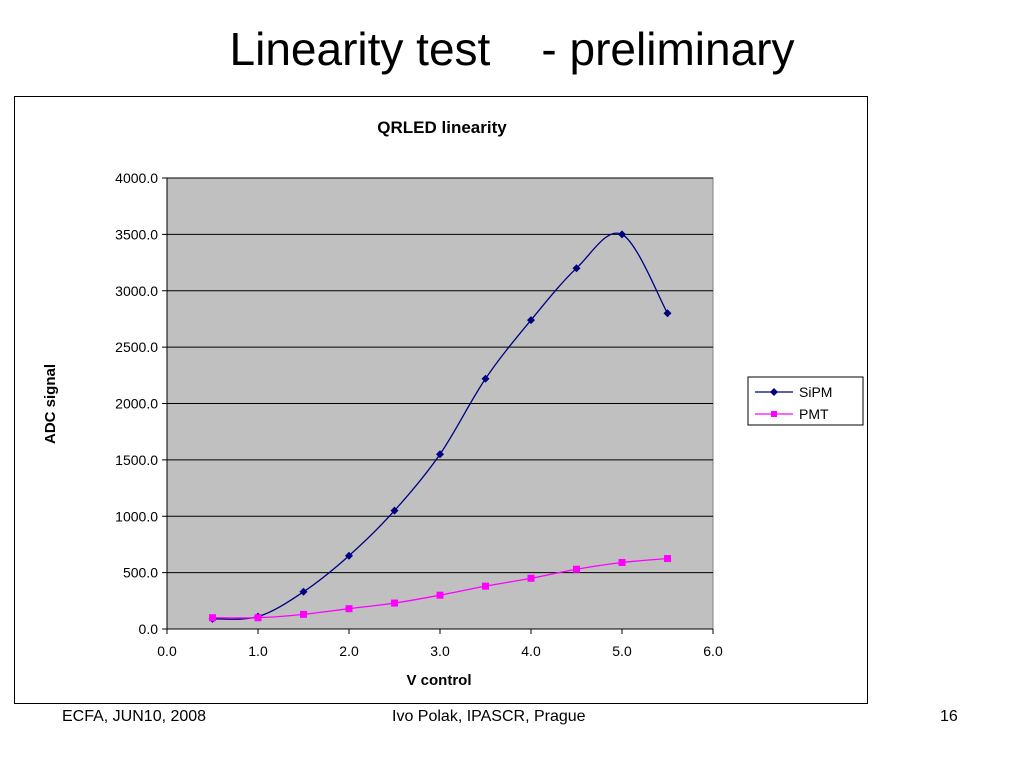 This screenshot has height=768, width=1024. What do you see at coordinates (149, 629) in the screenshot?
I see `y-tick-label: 0.0` at bounding box center [149, 629].